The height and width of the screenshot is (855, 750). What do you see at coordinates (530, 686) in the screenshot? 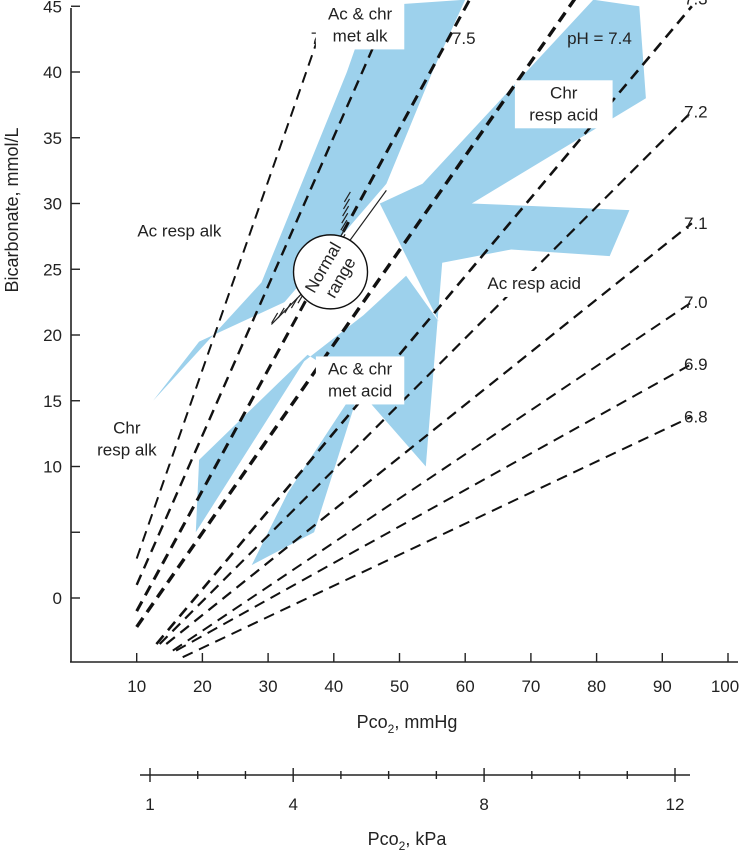
I see `x-tick-label: 70` at bounding box center [530, 686].